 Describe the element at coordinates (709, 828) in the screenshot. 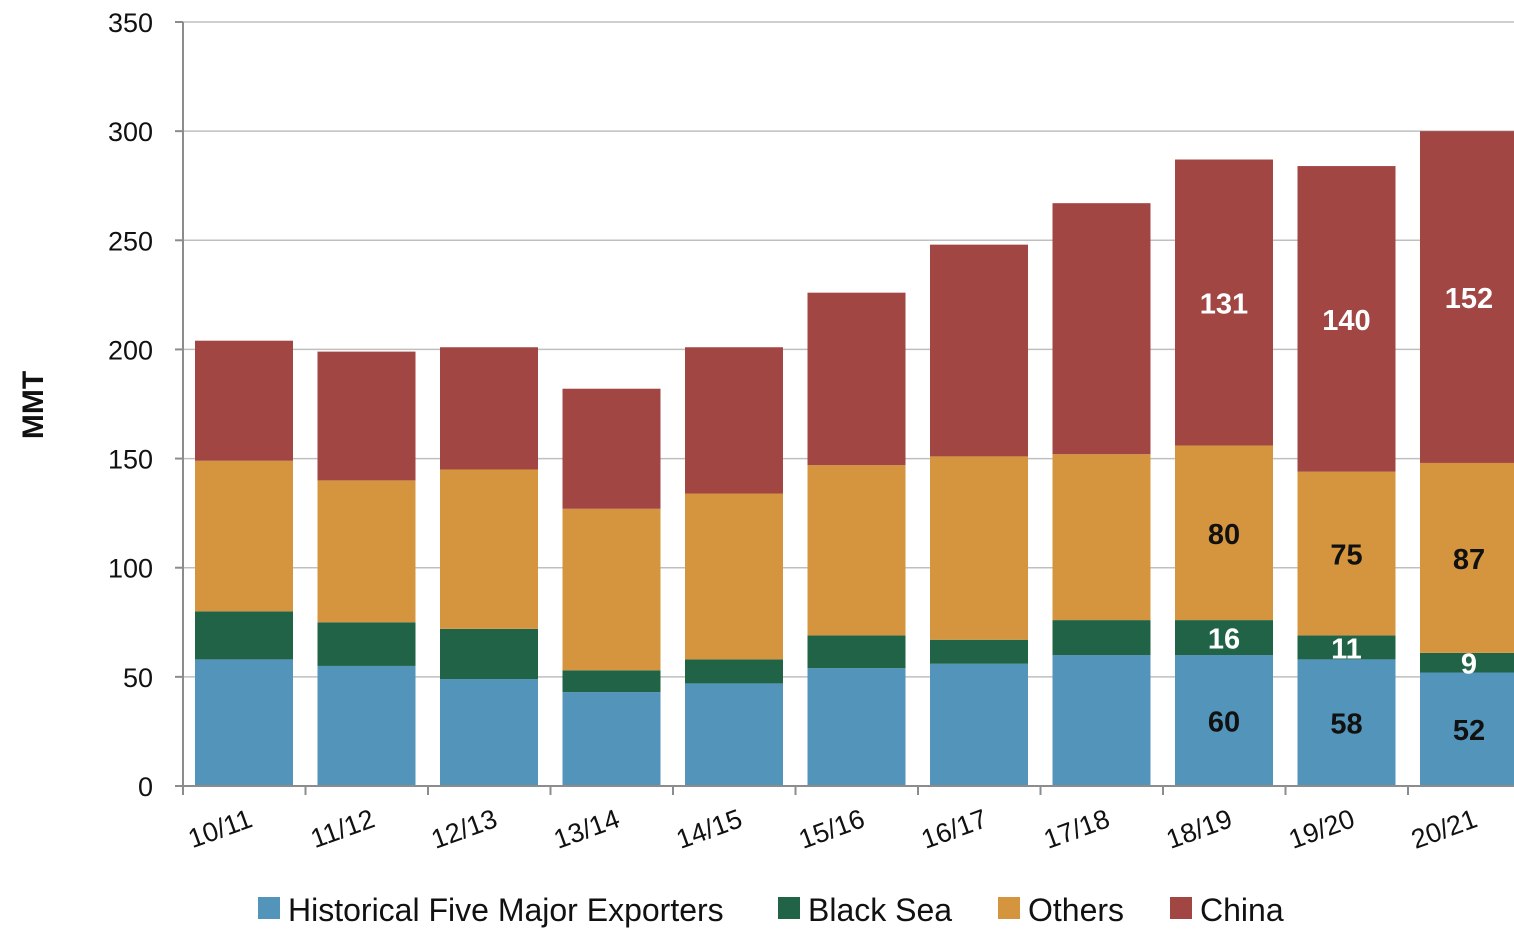

I see `x-tick-label: 14/15` at that location.